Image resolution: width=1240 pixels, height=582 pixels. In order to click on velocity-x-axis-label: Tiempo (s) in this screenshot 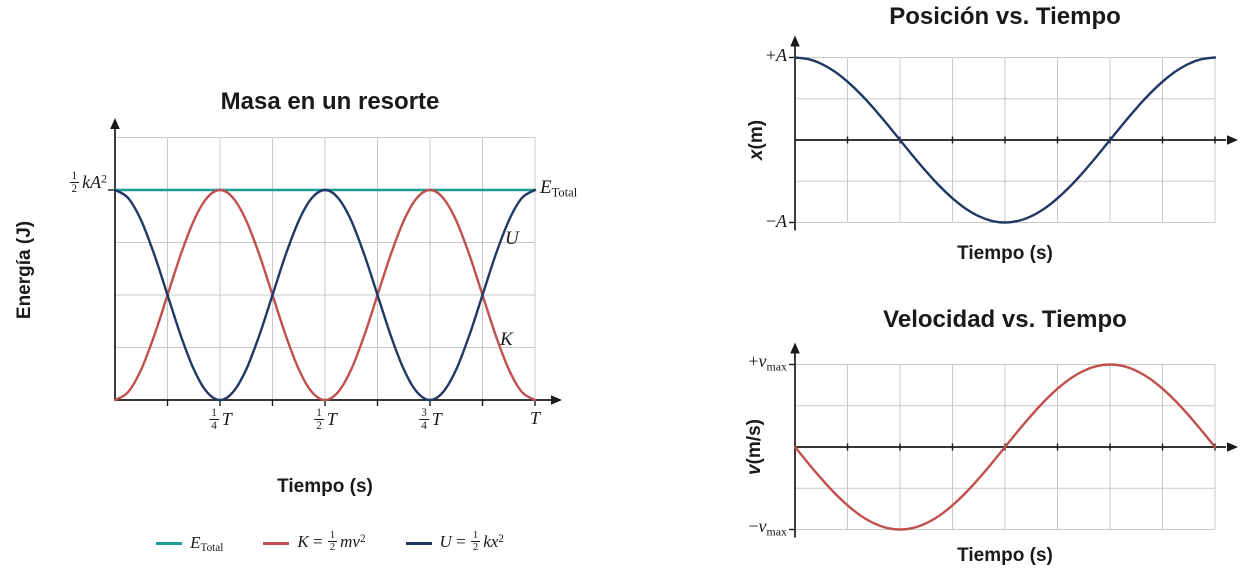, I will do `click(1005, 555)`.